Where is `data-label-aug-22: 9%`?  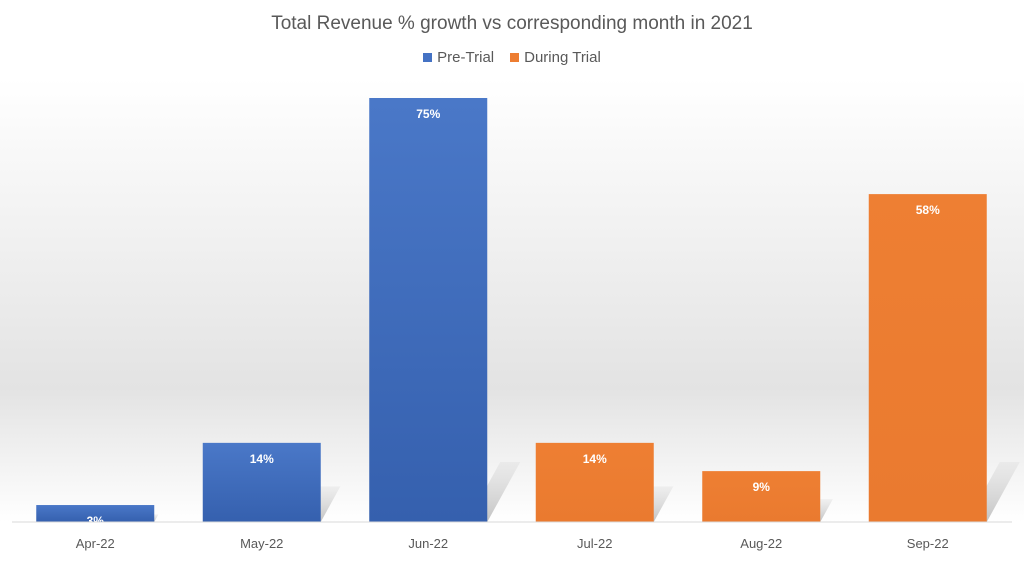
data-label-aug-22: 9% is located at coordinates (762, 487).